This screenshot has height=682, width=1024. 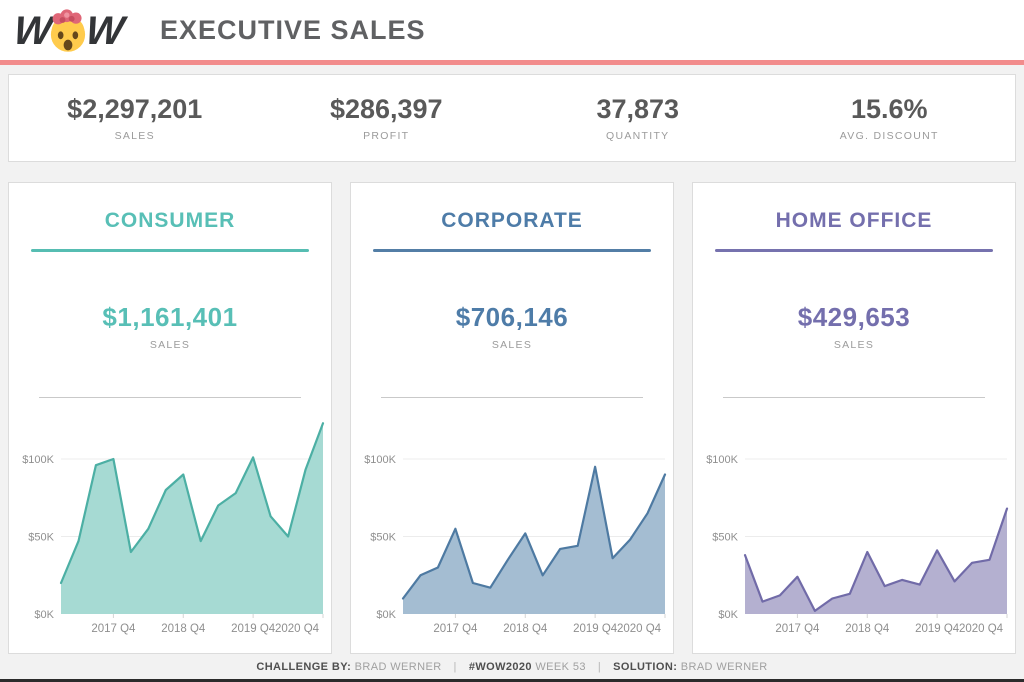 I want to click on corporate-area-chart: $0K $50K $100K 2017 Q4 2018 Q4 2019 Q4 2020 Q4, so click(x=512, y=527).